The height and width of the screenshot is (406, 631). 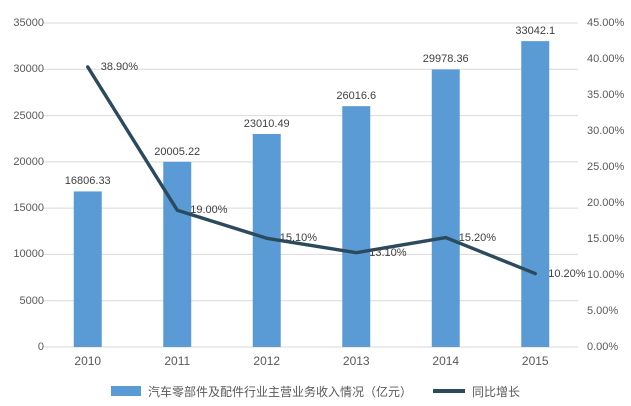 I want to click on bar-2011, so click(x=177, y=254).